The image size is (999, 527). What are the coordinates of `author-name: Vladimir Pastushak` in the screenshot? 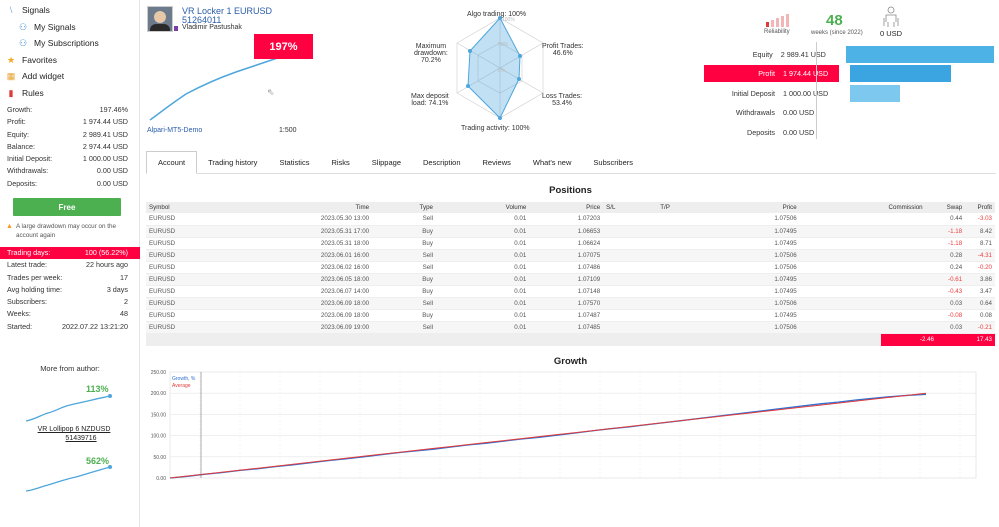 It's located at (212, 27).